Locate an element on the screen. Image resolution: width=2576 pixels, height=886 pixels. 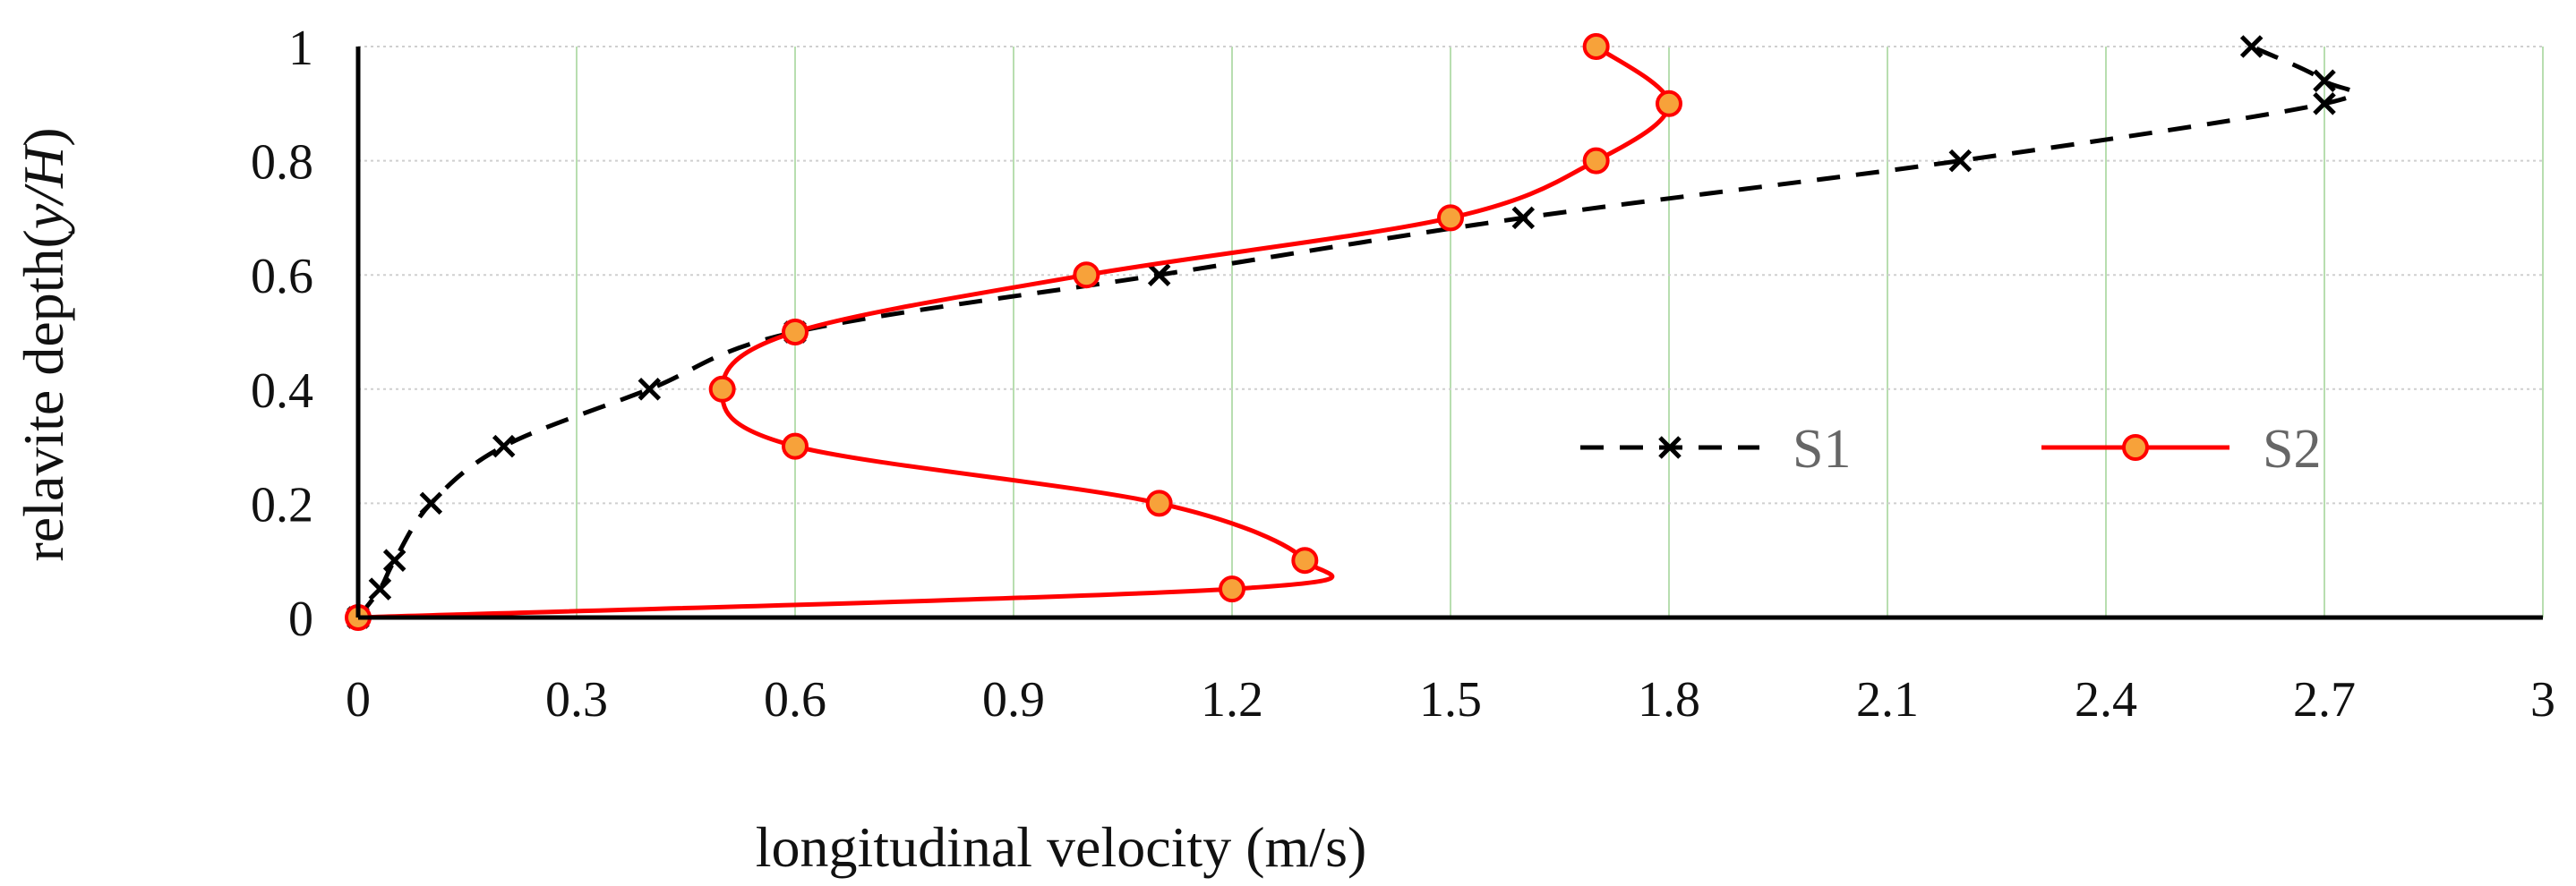
x-tick-label: 3 is located at coordinates (2542, 700).